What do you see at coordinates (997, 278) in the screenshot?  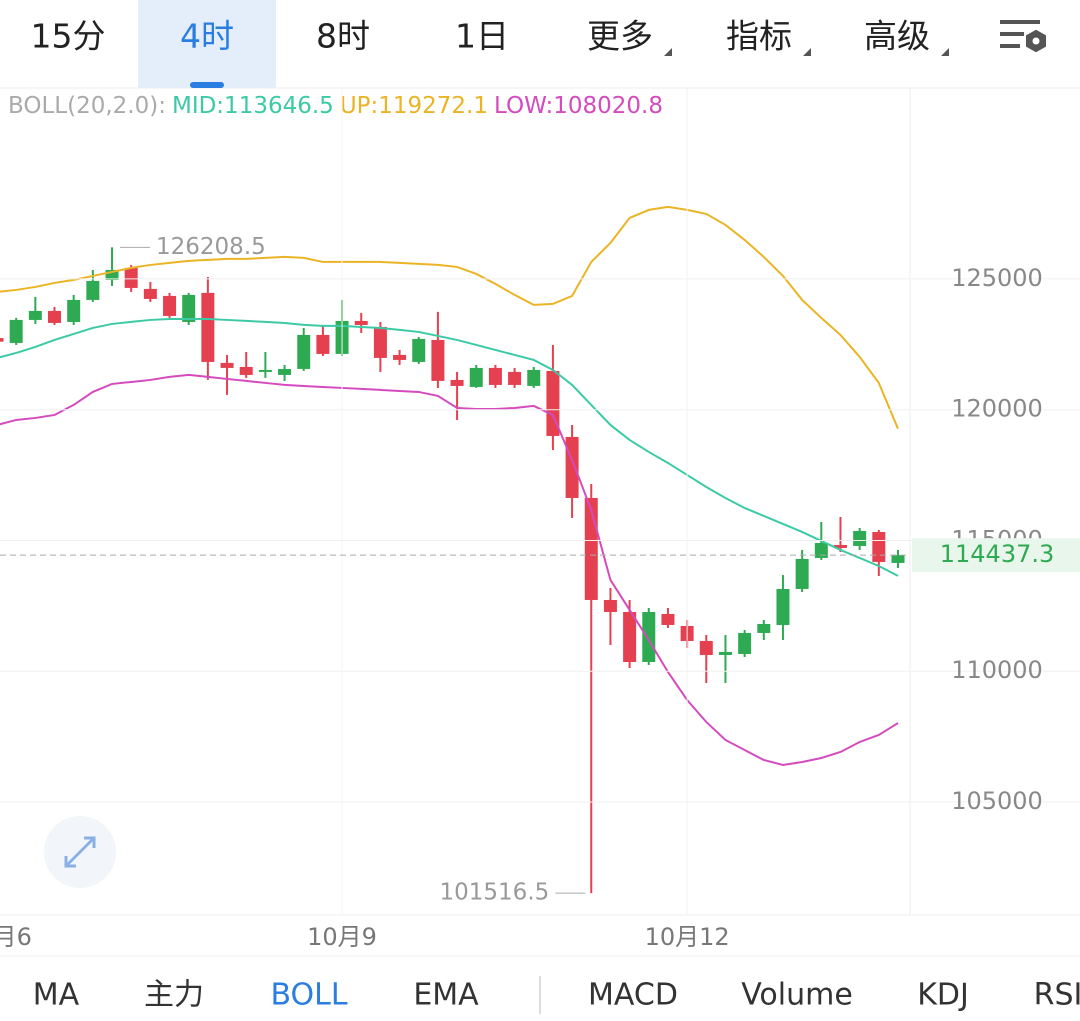 I see `y-tick-label: 125000` at bounding box center [997, 278].